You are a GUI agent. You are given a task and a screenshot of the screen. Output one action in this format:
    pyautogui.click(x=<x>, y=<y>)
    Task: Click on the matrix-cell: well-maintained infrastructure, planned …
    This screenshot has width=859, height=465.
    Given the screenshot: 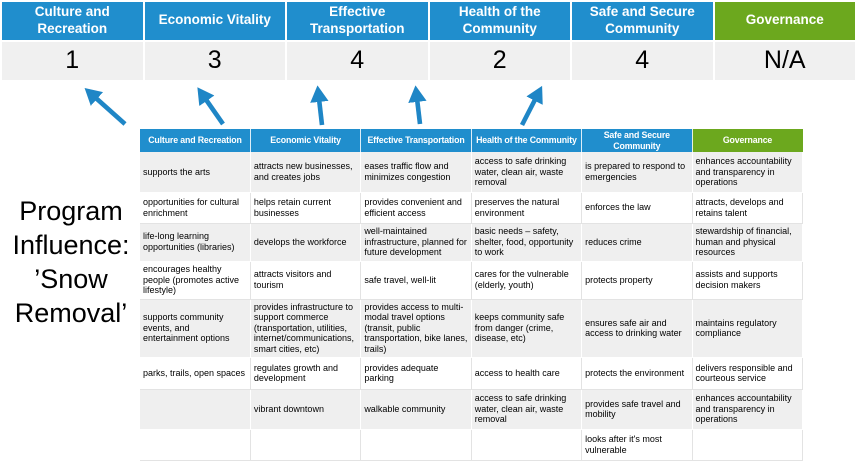 What is the action you would take?
    pyautogui.click(x=416, y=242)
    